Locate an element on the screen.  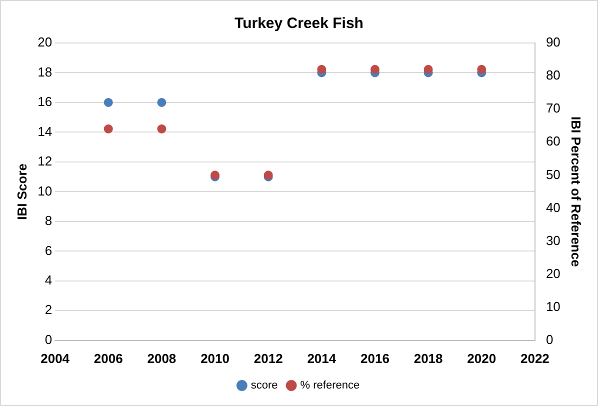
x-tick-label: 2004 is located at coordinates (55, 358).